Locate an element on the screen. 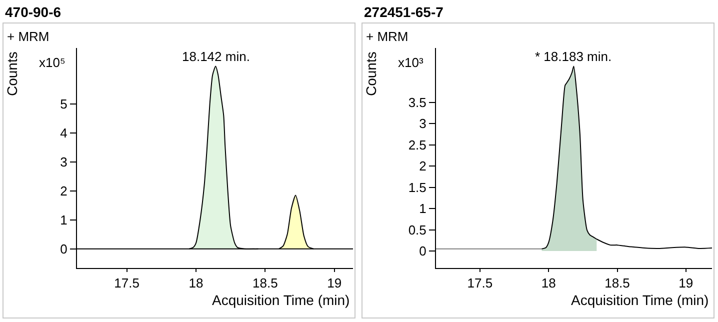 This screenshot has height=322, width=718. y-tick-label: 0.5 is located at coordinates (417, 230).